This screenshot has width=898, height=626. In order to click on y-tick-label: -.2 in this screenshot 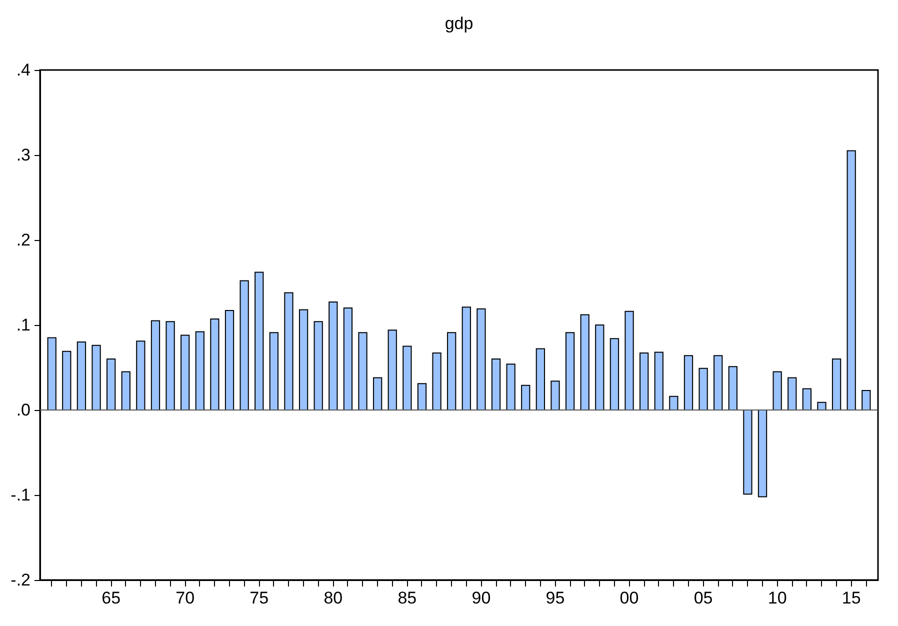, I will do `click(20, 580)`.